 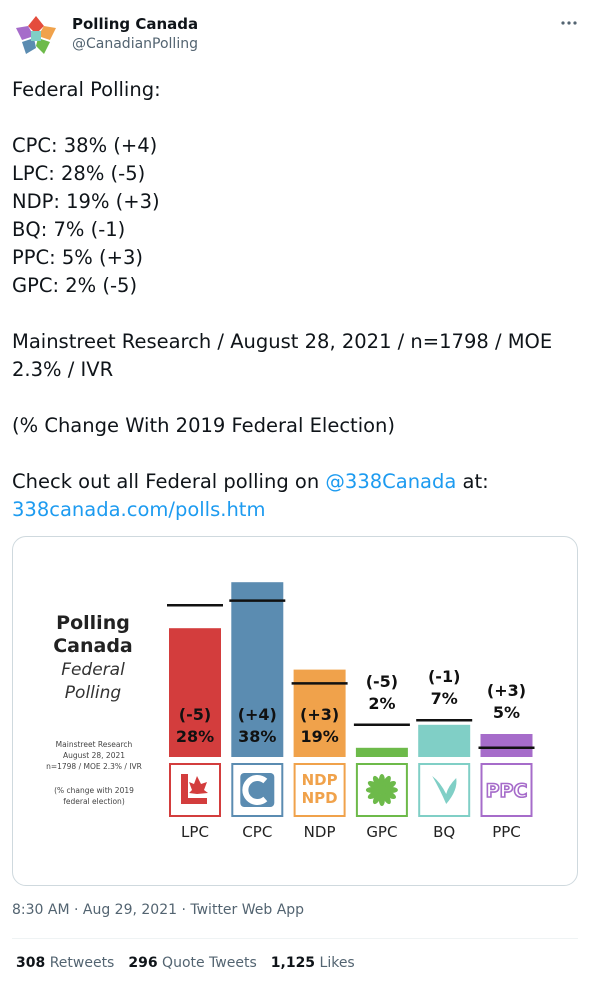 What do you see at coordinates (257, 832) in the screenshot?
I see `x-tick-label: CPC` at bounding box center [257, 832].